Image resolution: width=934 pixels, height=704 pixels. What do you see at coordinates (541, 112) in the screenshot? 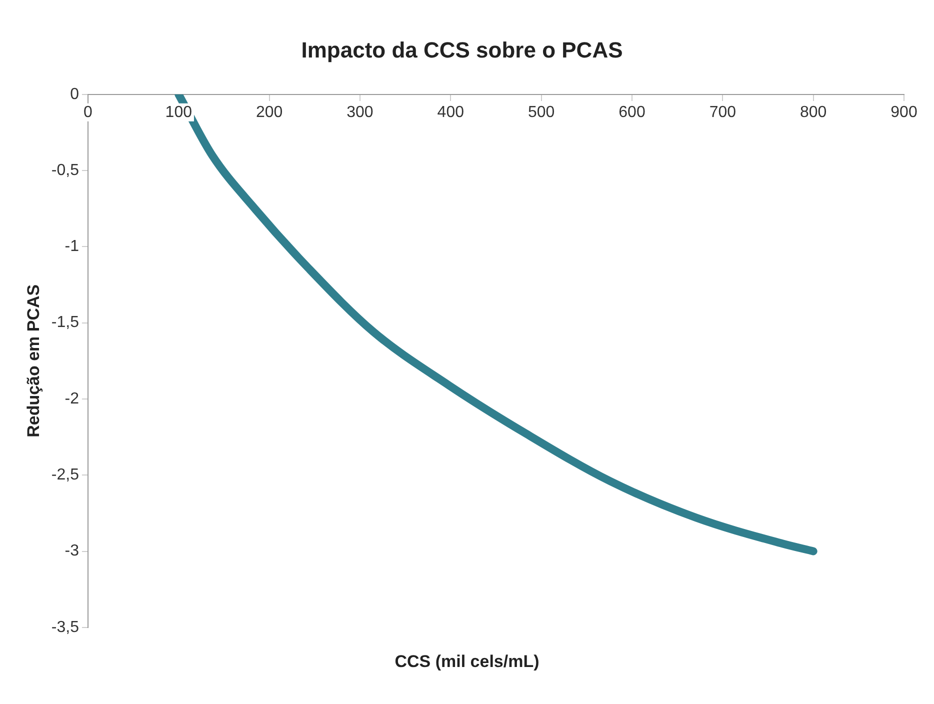
I see `x-tick-label: 500` at bounding box center [541, 112].